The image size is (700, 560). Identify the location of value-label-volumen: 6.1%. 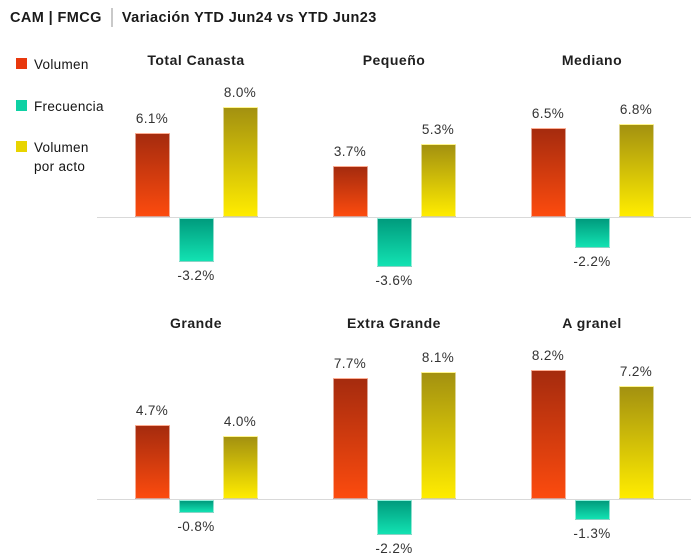
(152, 118).